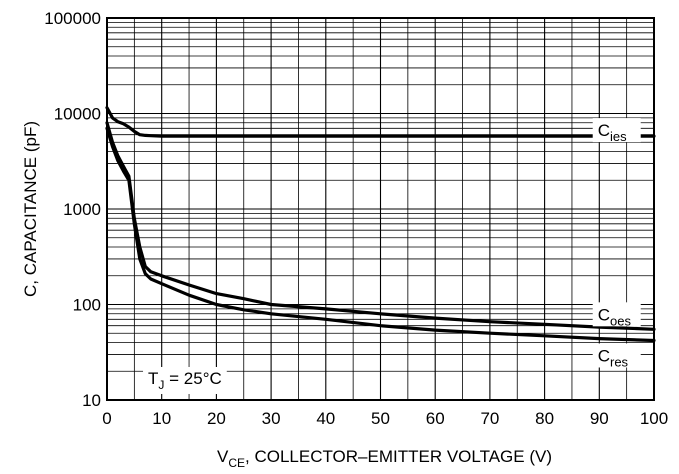 This screenshot has width=679, height=474. What do you see at coordinates (380, 418) in the screenshot?
I see `x-tick-label: 50` at bounding box center [380, 418].